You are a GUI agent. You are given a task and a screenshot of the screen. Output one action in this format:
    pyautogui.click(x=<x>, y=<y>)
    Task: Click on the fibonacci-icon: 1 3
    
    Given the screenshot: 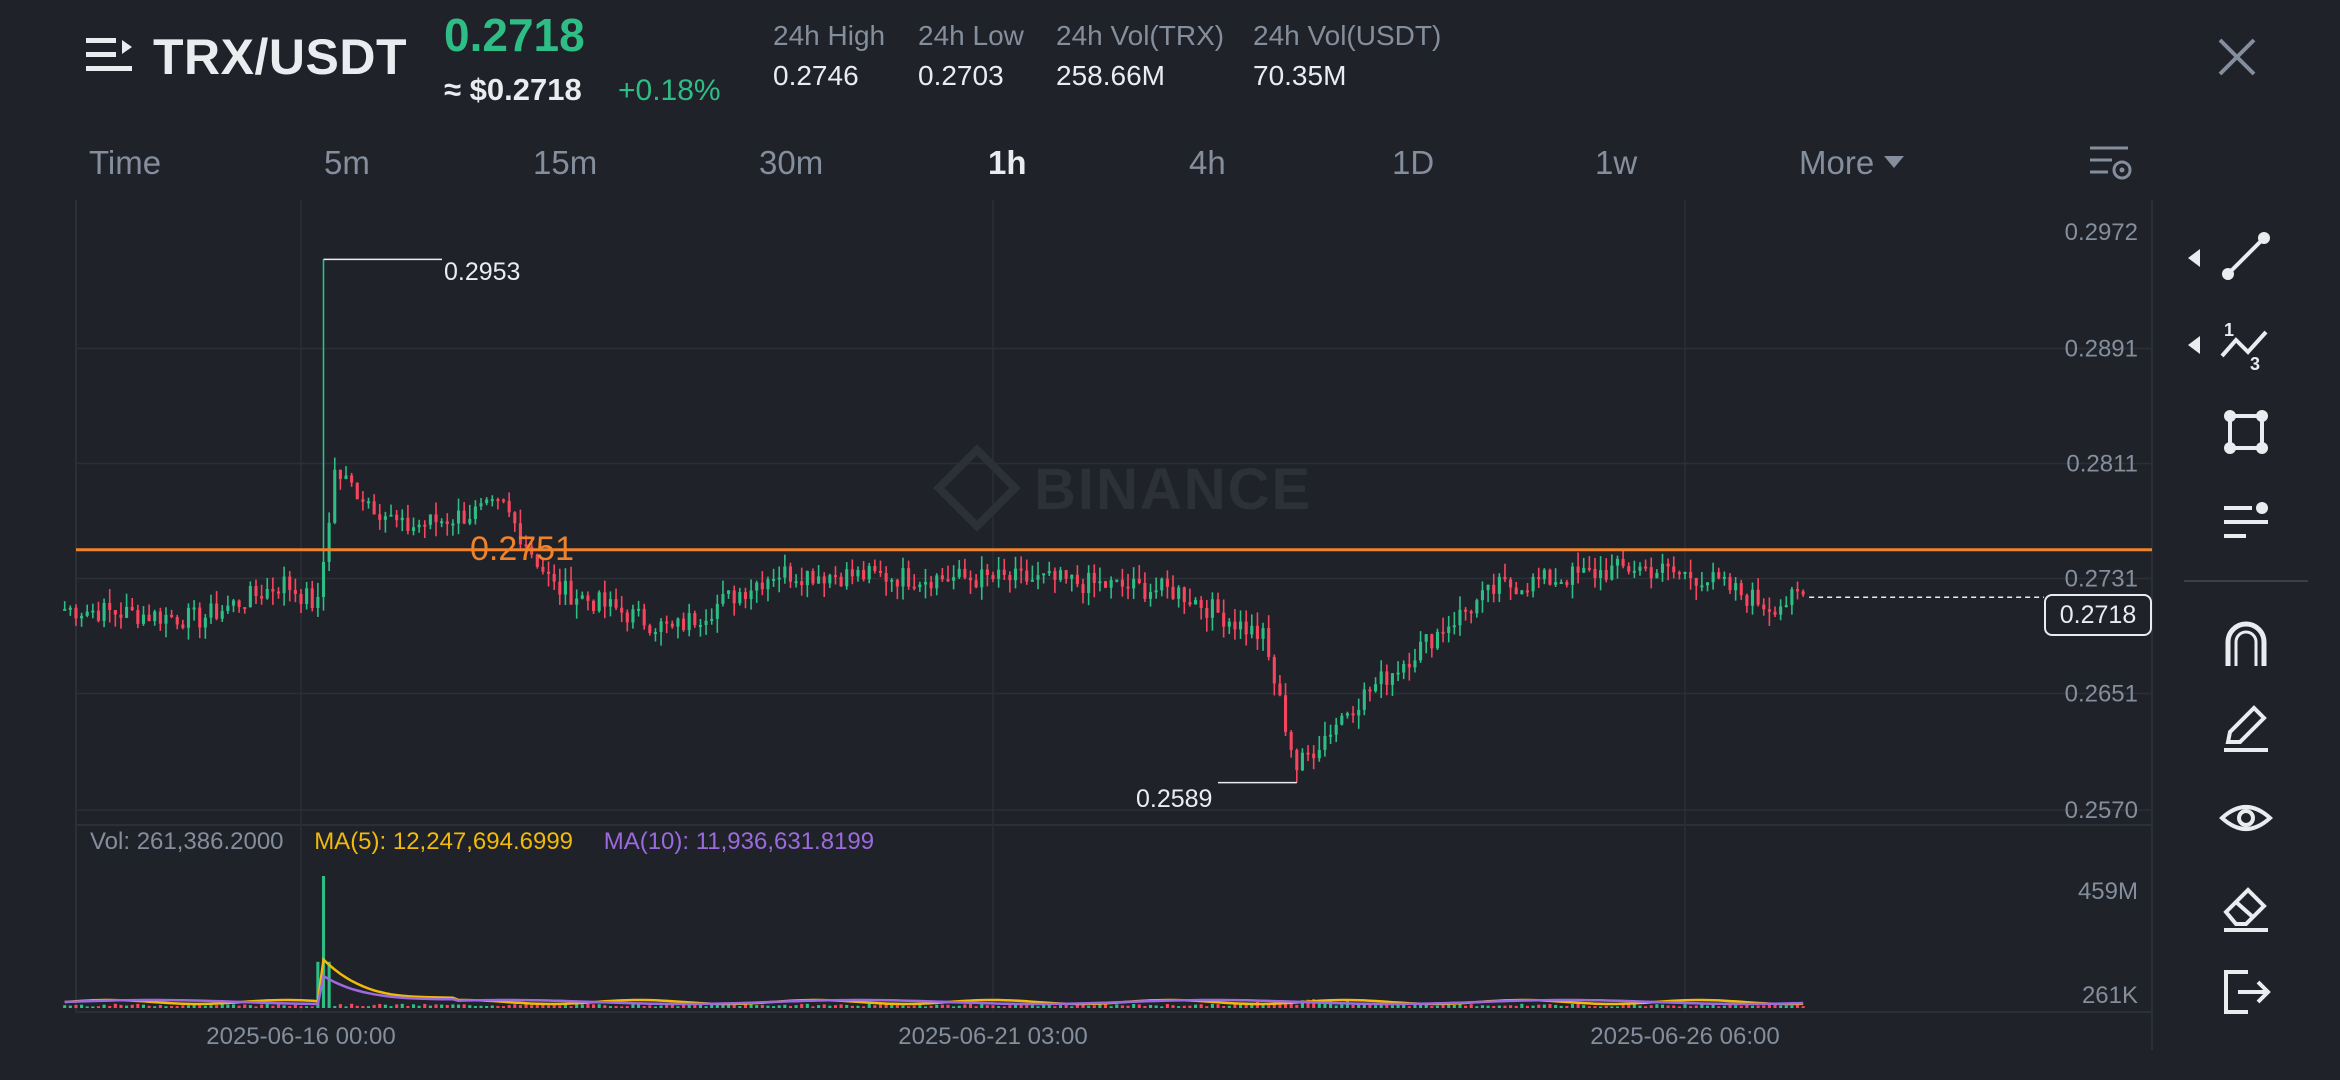 What is the action you would take?
    pyautogui.click(x=2246, y=345)
    